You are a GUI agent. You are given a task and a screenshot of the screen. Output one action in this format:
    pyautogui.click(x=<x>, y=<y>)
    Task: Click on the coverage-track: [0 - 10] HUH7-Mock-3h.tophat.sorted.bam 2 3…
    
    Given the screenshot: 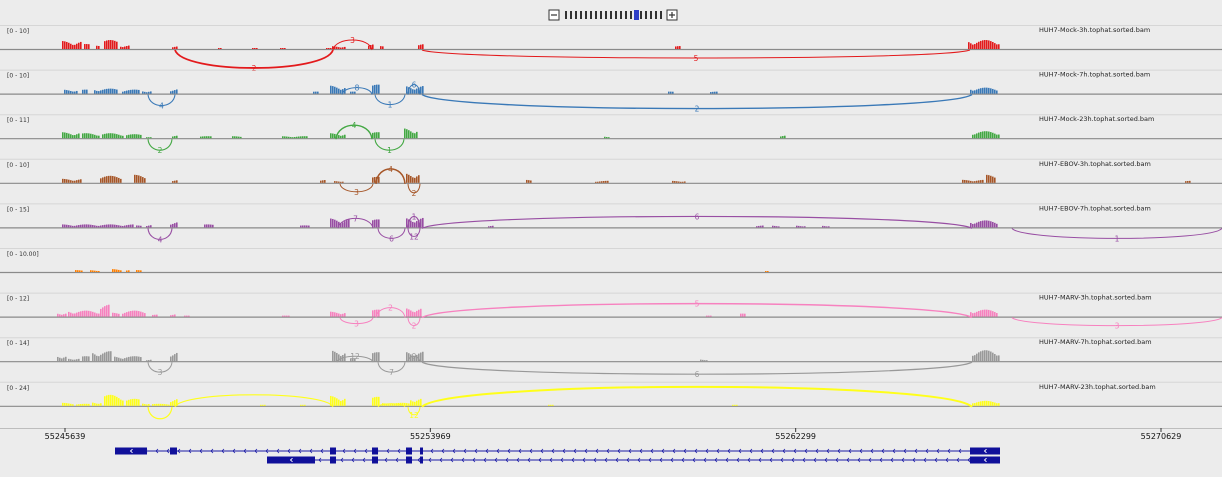 What is the action you would take?
    pyautogui.click(x=611, y=49)
    